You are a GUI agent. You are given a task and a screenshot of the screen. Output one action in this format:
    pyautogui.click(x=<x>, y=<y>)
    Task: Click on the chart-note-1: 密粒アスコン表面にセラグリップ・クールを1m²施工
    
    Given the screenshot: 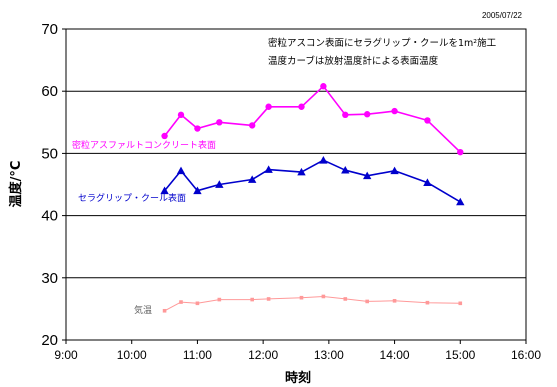 What is the action you would take?
    pyautogui.click(x=382, y=43)
    